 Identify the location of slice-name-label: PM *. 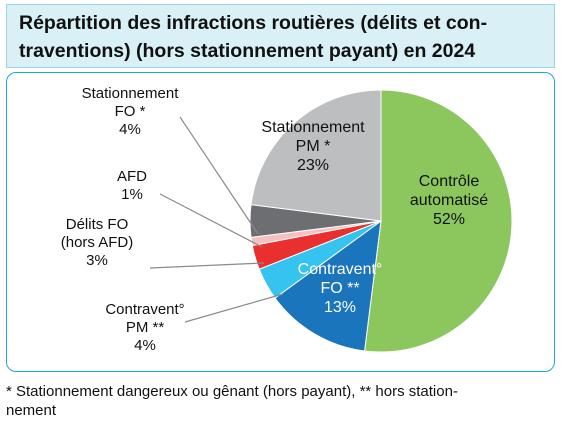
(313, 146).